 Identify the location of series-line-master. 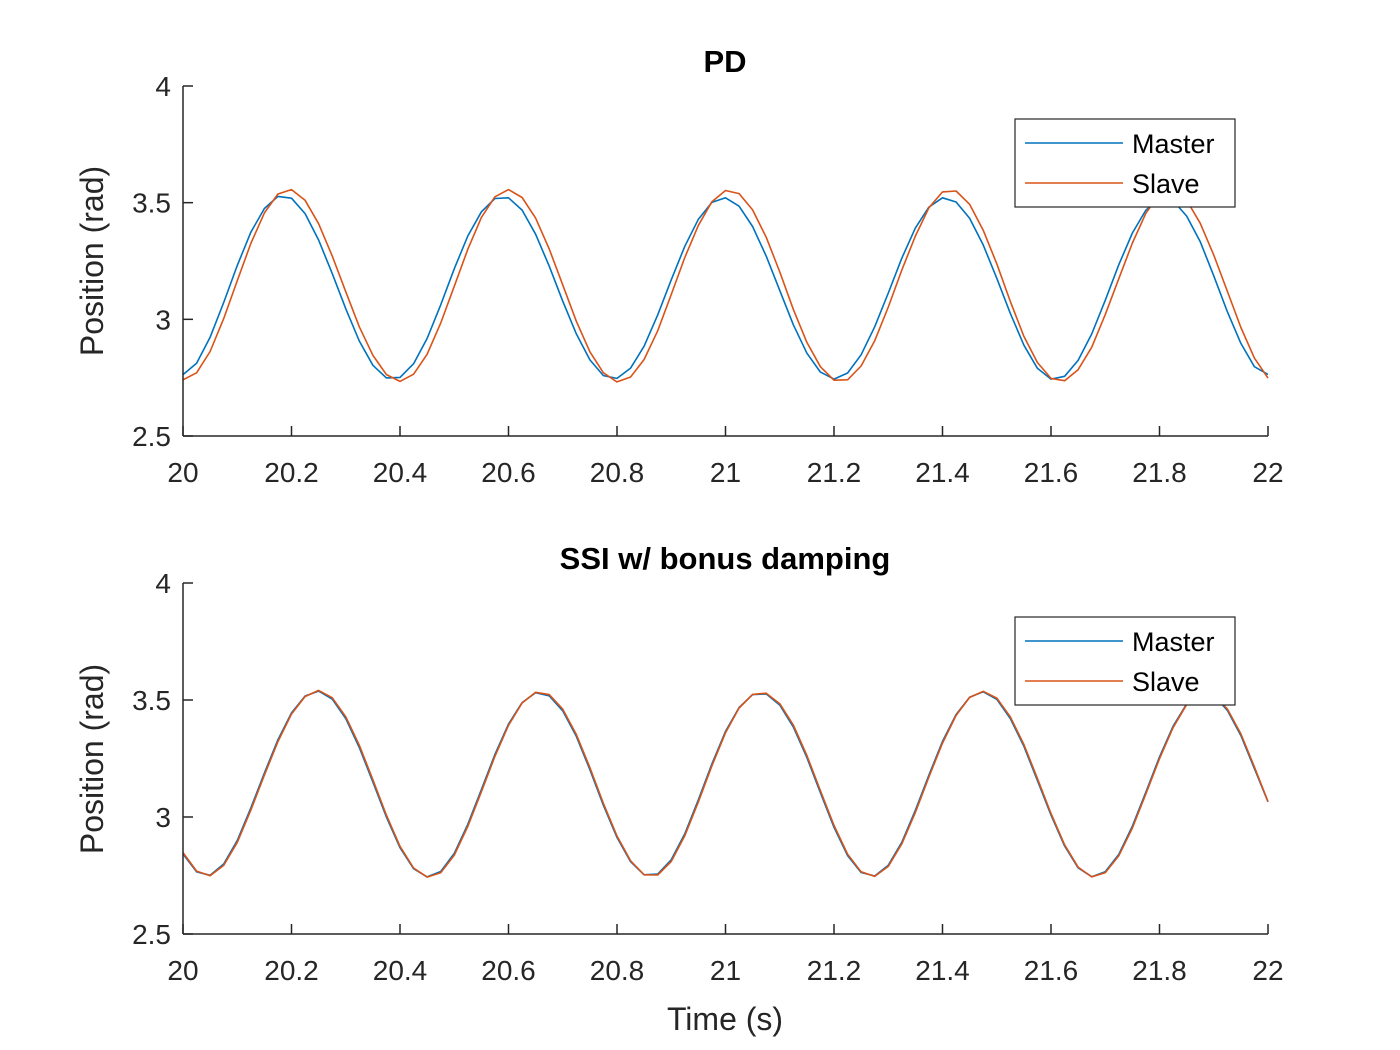
(725, 287).